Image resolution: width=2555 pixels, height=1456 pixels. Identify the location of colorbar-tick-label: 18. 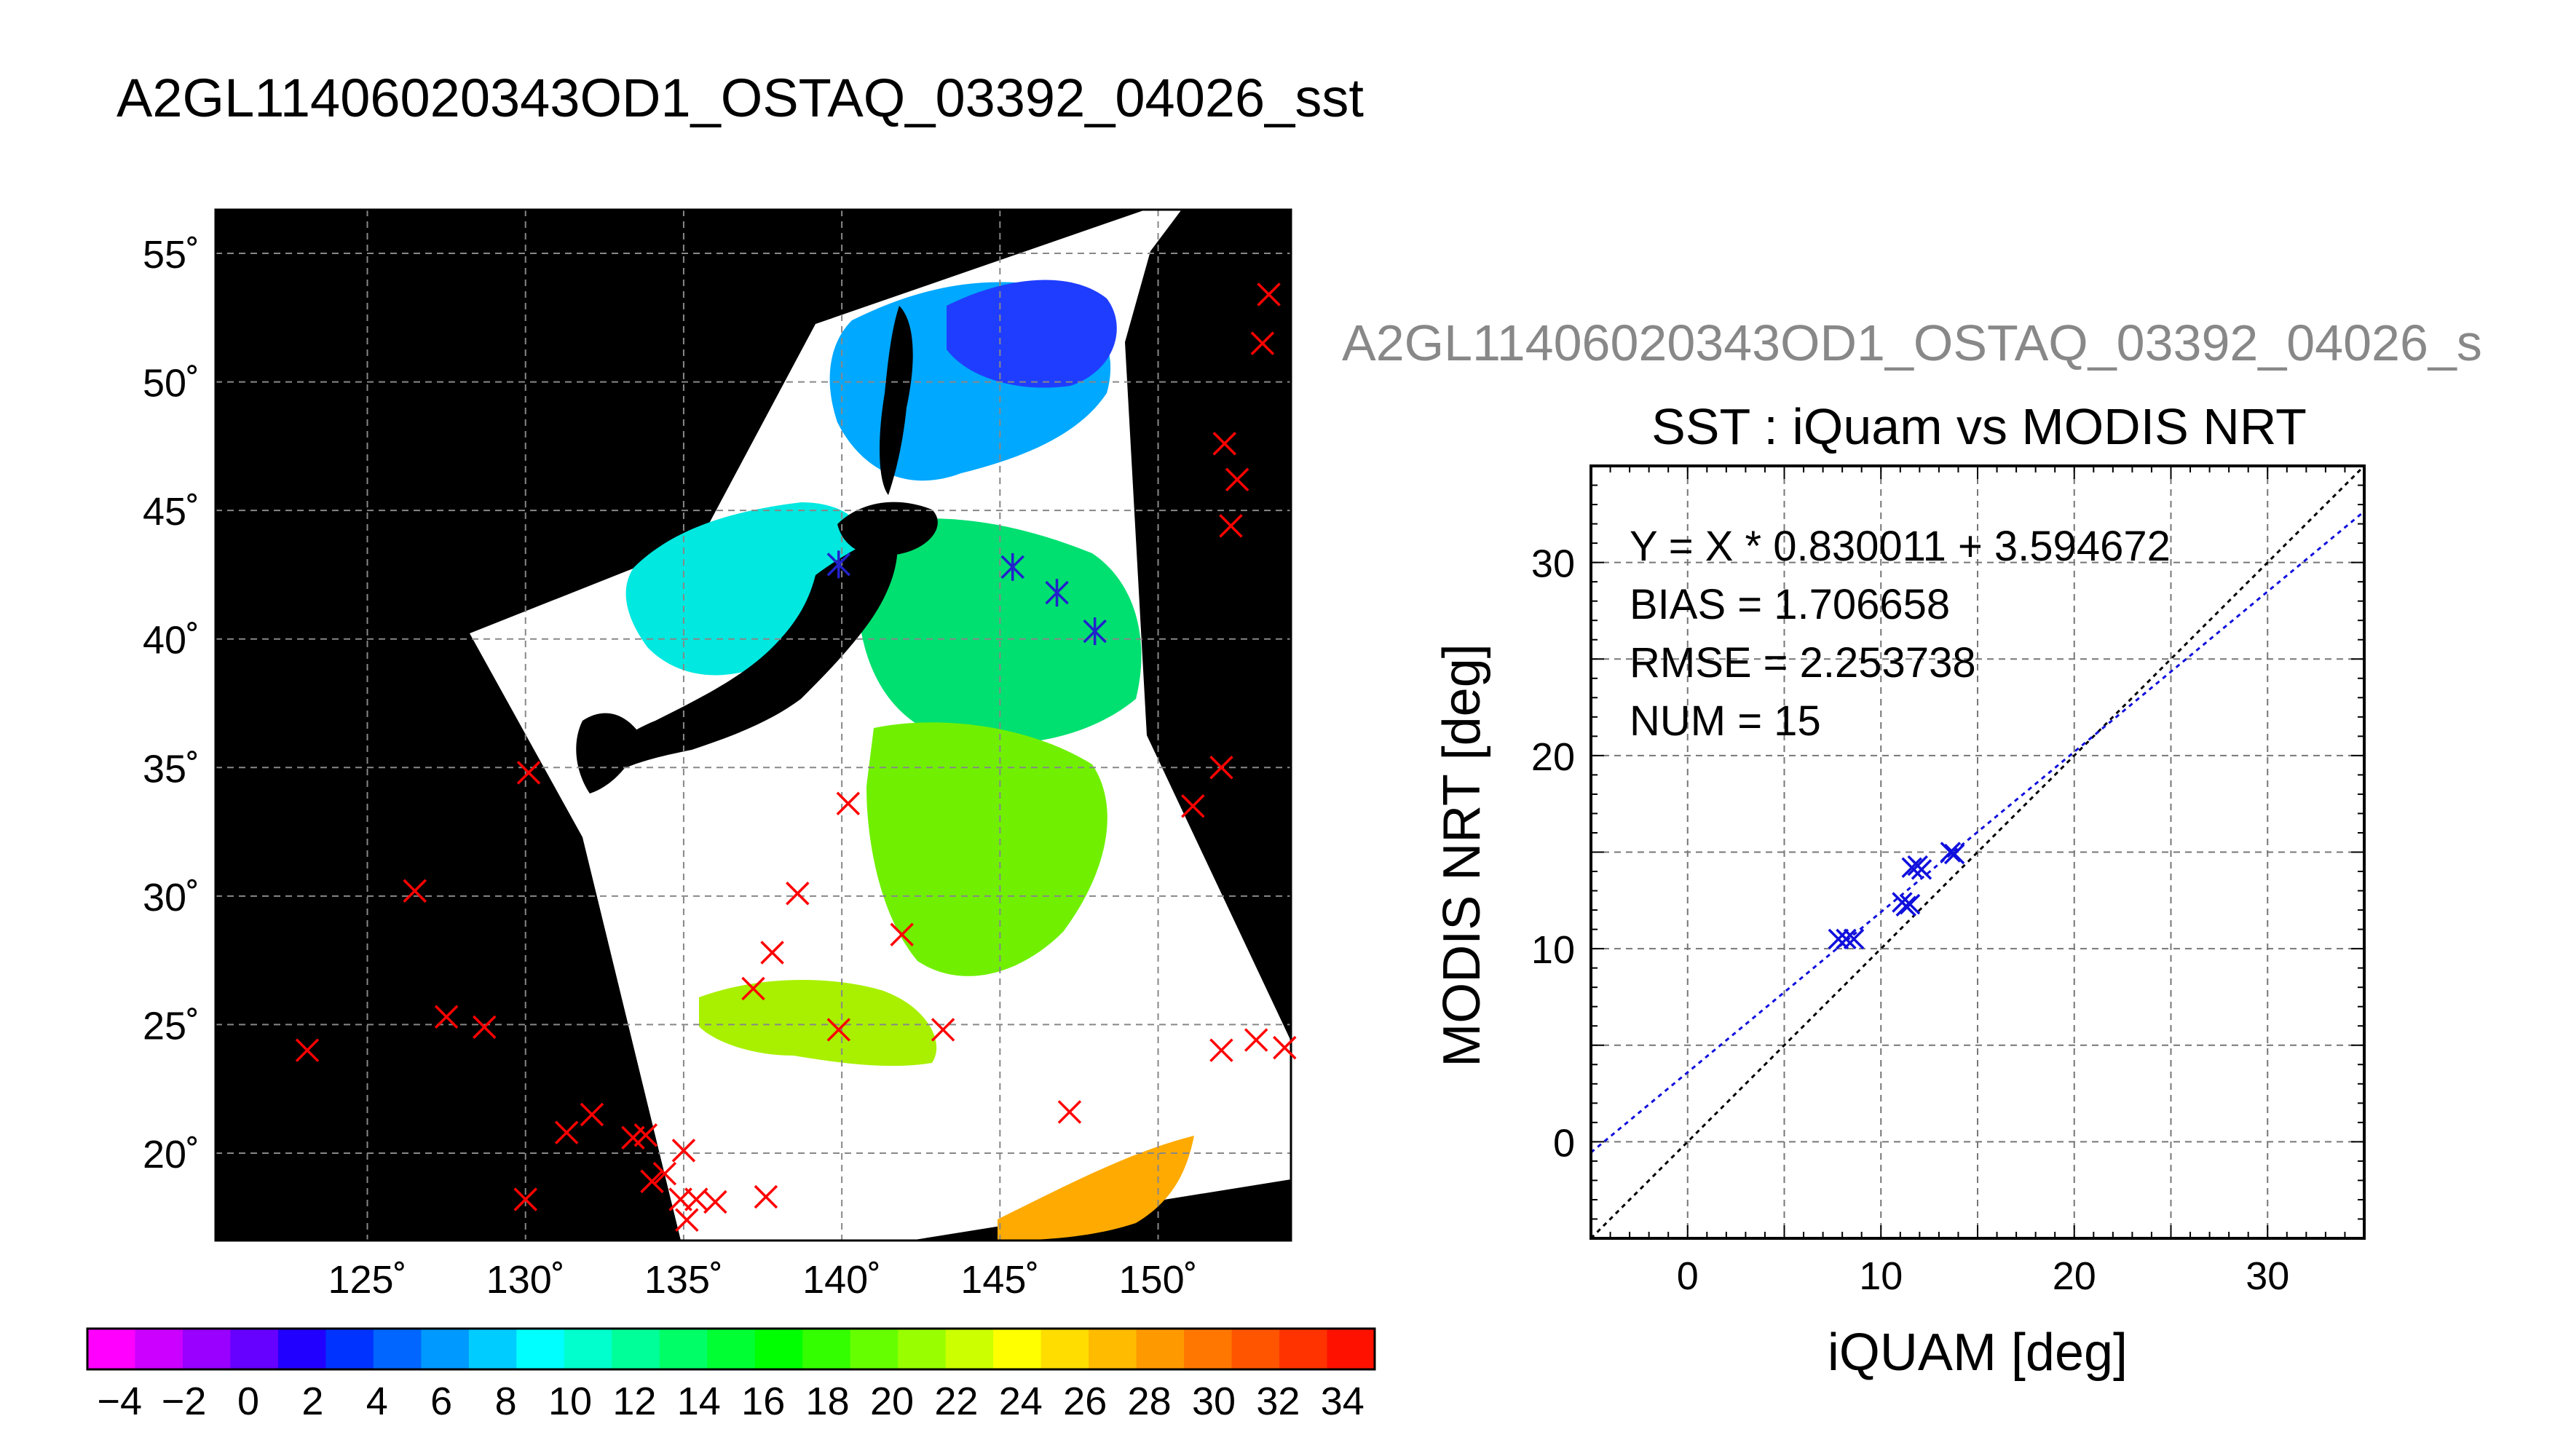
(828, 1401).